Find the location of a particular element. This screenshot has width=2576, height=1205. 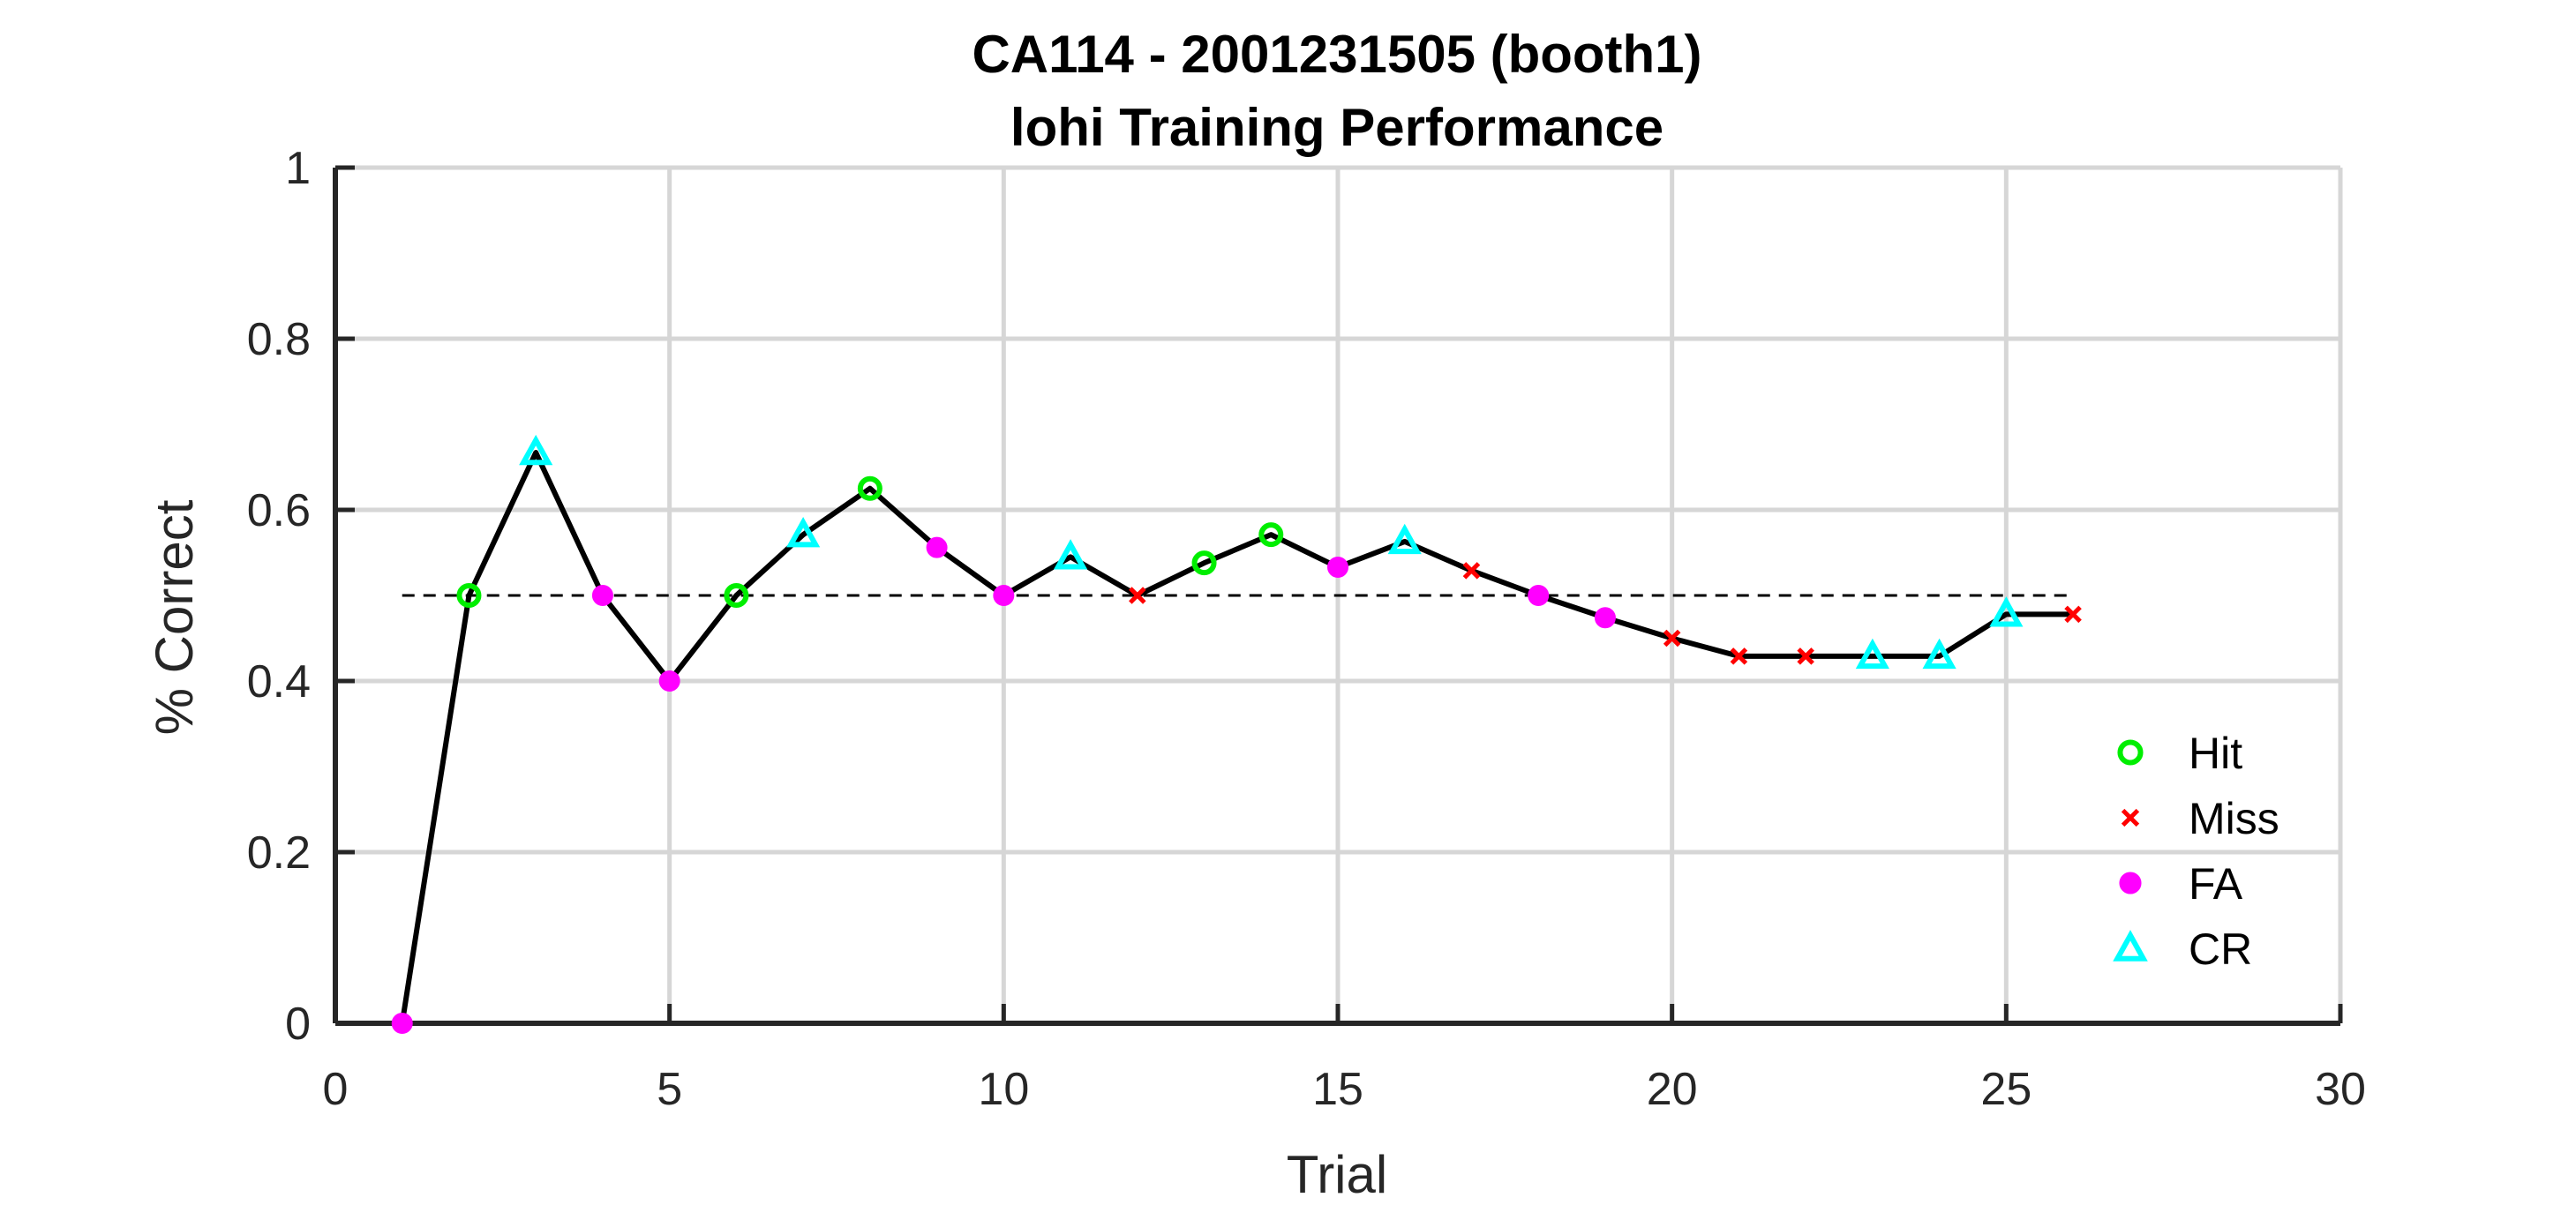

x-tick-label: 10 is located at coordinates (1003, 1089).